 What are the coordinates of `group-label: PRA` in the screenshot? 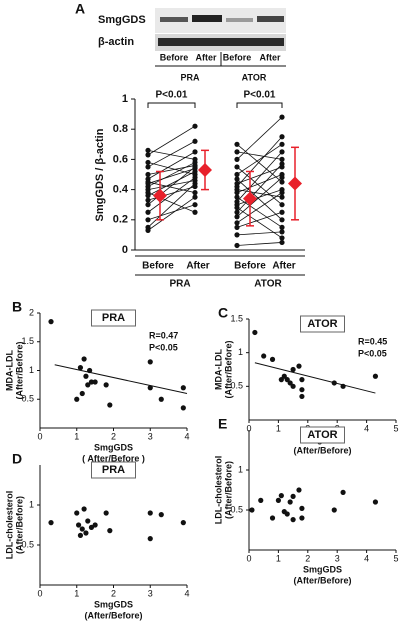 It's located at (179, 284).